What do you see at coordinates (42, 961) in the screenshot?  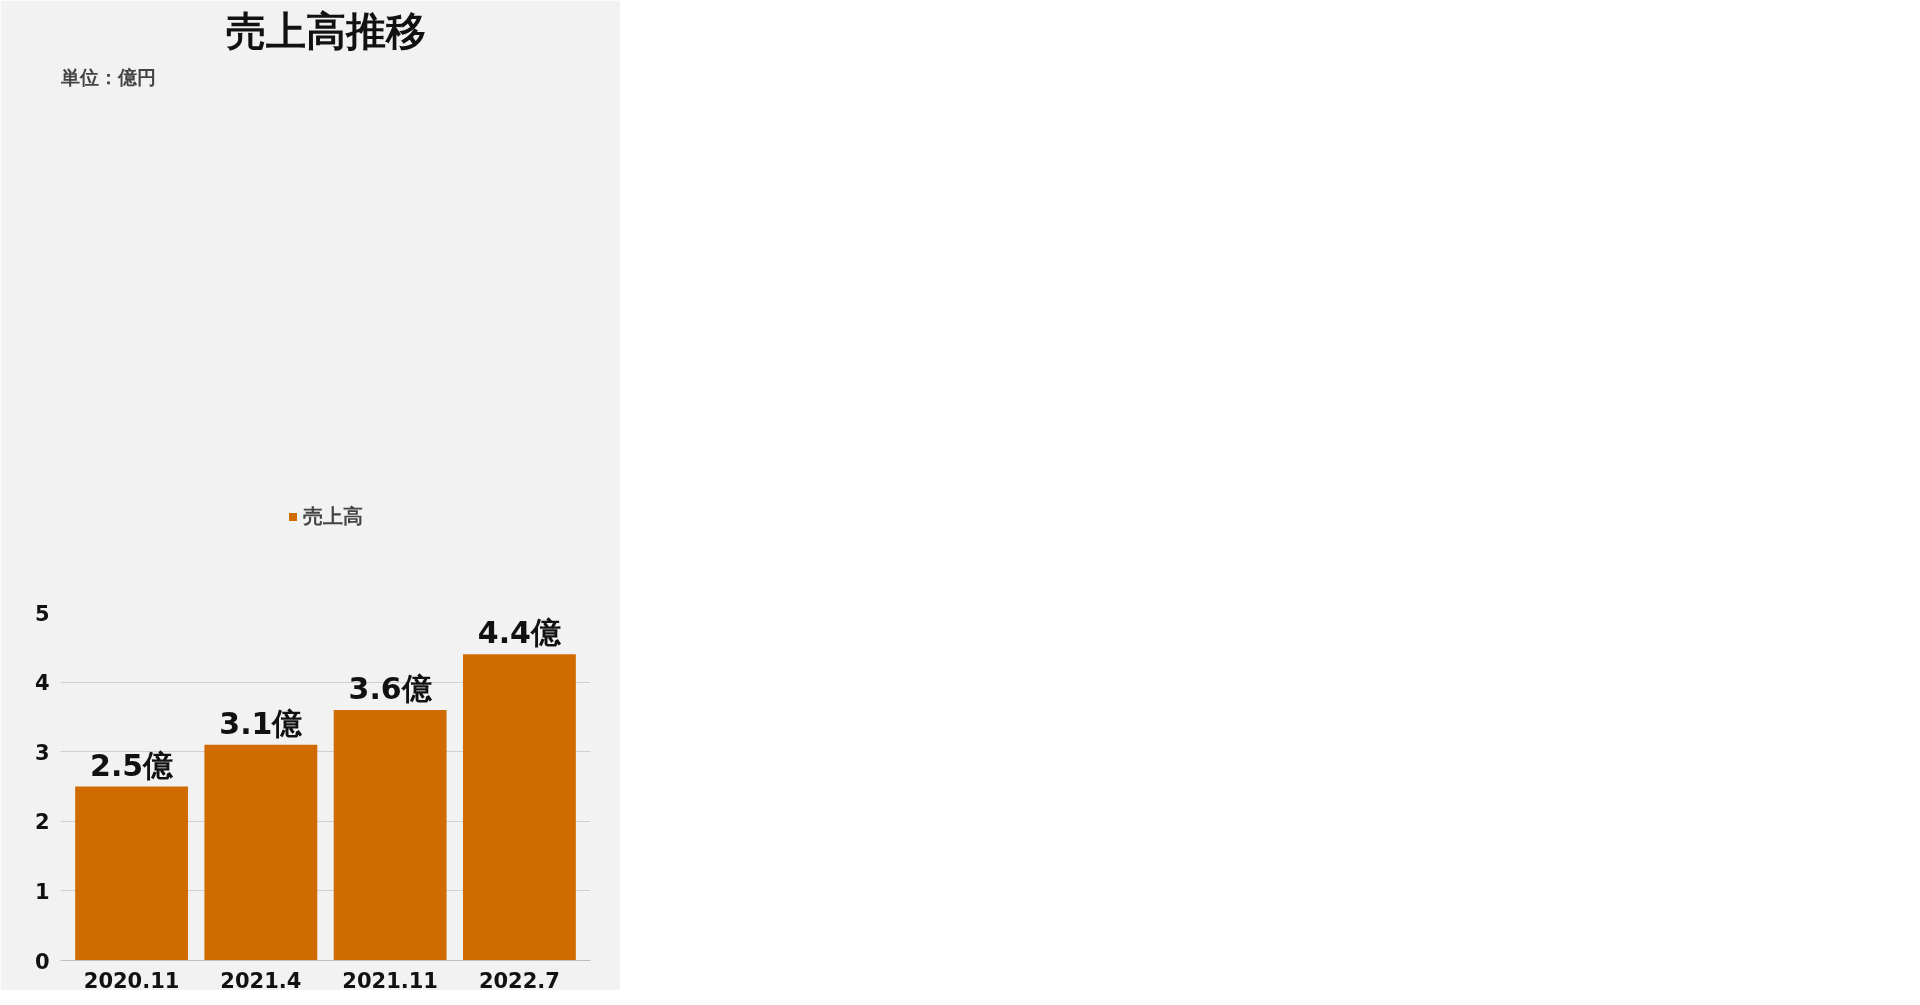 I see `y-tick-label: 0` at bounding box center [42, 961].